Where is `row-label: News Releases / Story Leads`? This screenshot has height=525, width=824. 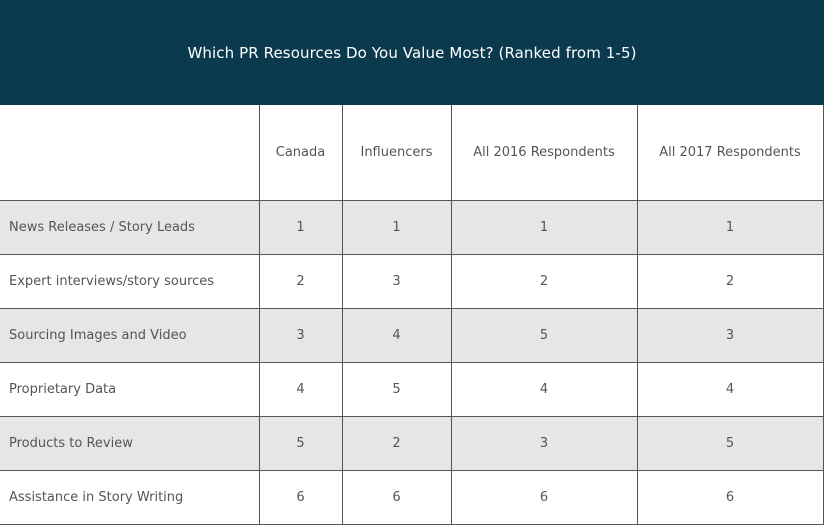 row-label: News Releases / Story Leads is located at coordinates (129, 227).